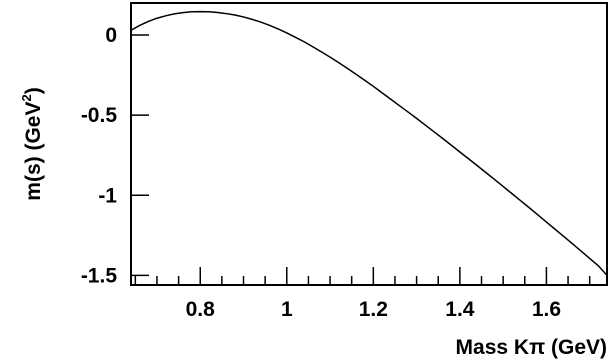 This screenshot has width=614, height=360. Describe the element at coordinates (33, 151) in the screenshot. I see `y-axis-title-prefix: m(s) (GeV` at that location.